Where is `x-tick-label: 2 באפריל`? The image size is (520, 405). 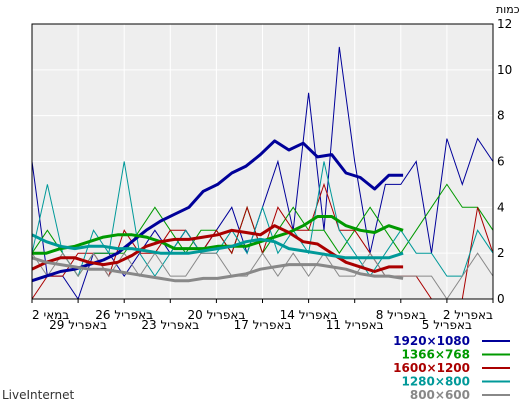
x-tick-label: 2 באפריל is located at coordinates (468, 315).